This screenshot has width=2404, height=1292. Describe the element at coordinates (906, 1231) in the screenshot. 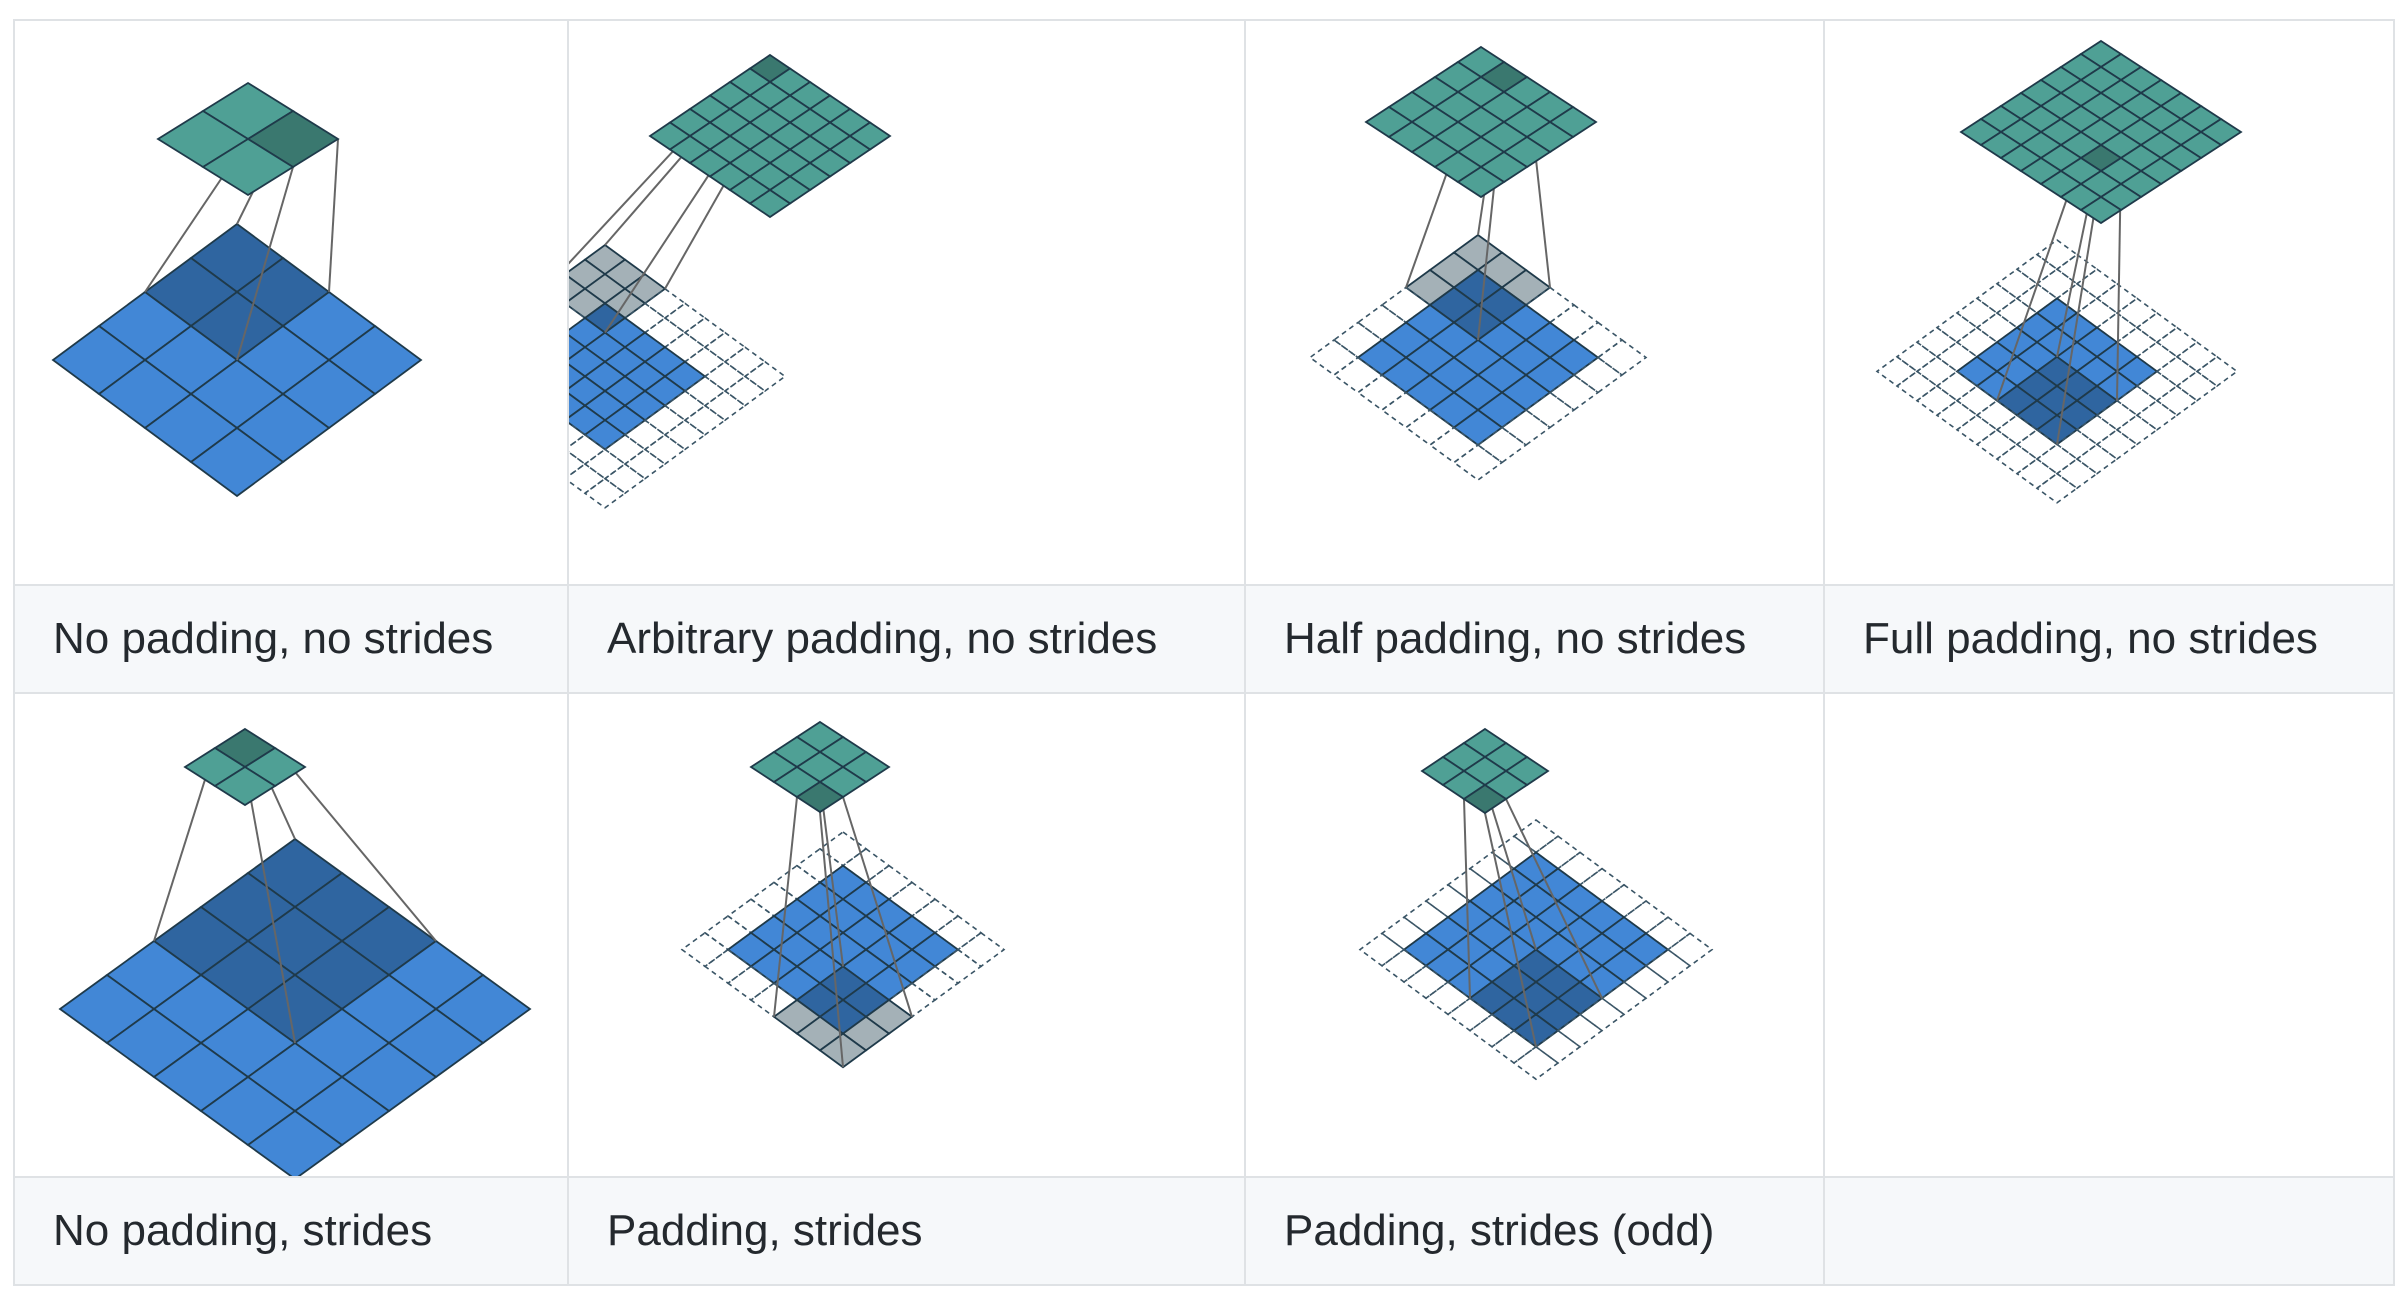

I see `caption-padding-strides: Padding, strides` at that location.